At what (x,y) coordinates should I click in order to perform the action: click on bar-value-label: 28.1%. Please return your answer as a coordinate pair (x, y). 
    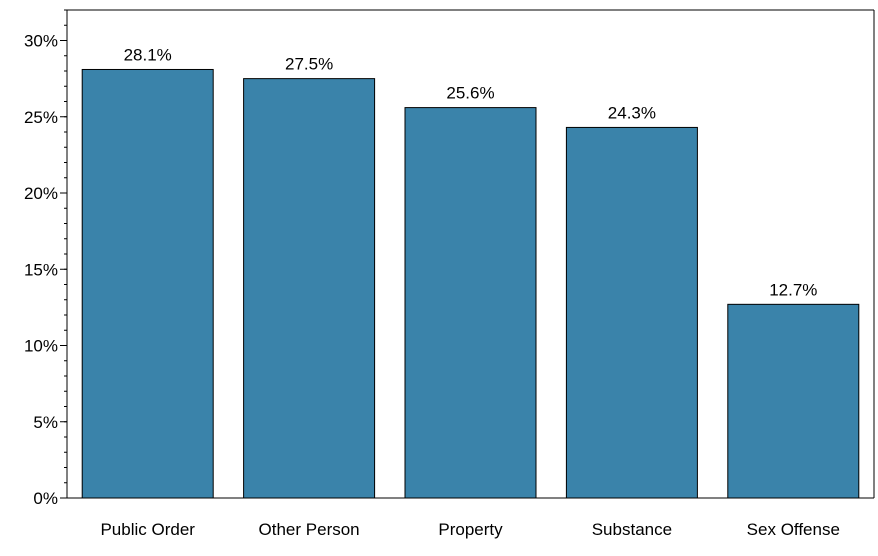
    Looking at the image, I should click on (148, 54).